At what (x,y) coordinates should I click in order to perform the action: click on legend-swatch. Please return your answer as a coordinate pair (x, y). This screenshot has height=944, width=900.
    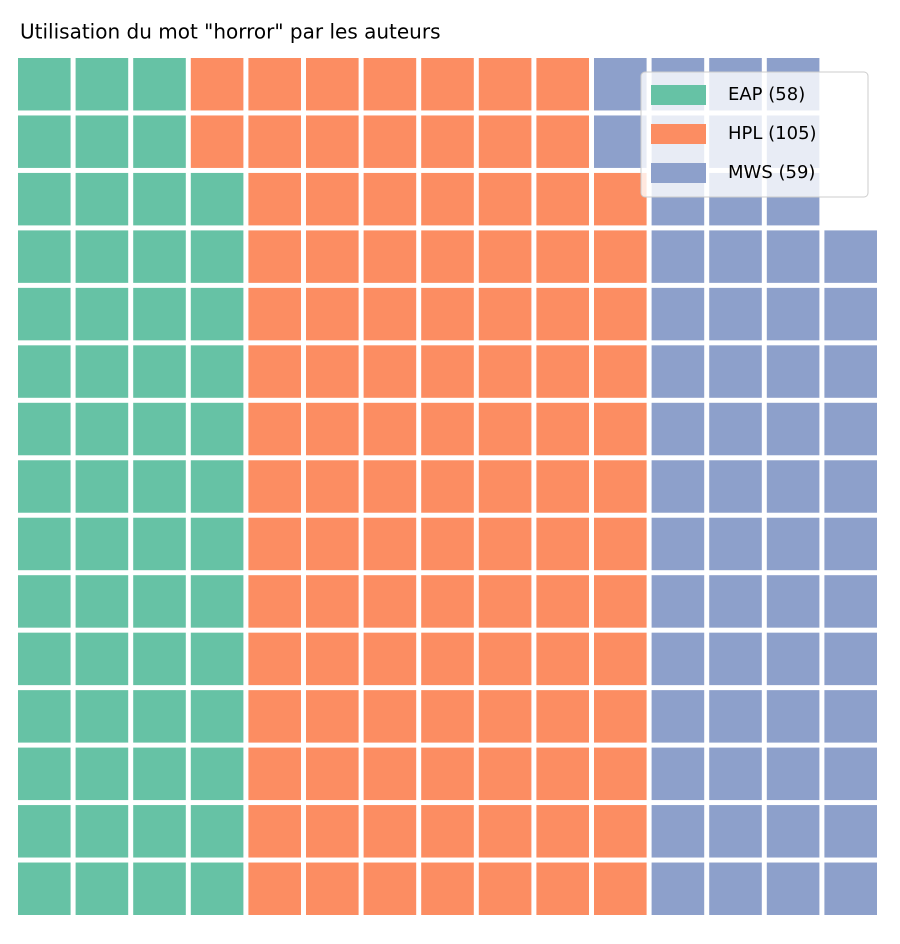
    Looking at the image, I should click on (678, 173).